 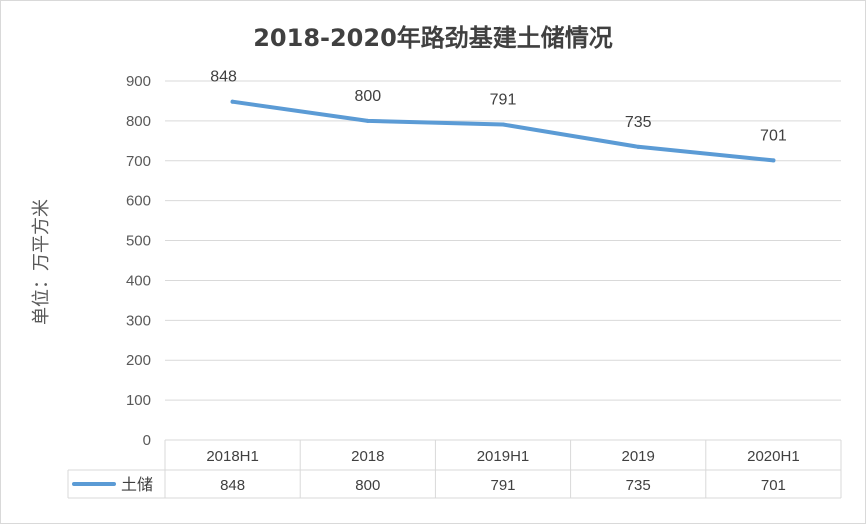 What do you see at coordinates (503, 99) in the screenshot?
I see `data-label: 791` at bounding box center [503, 99].